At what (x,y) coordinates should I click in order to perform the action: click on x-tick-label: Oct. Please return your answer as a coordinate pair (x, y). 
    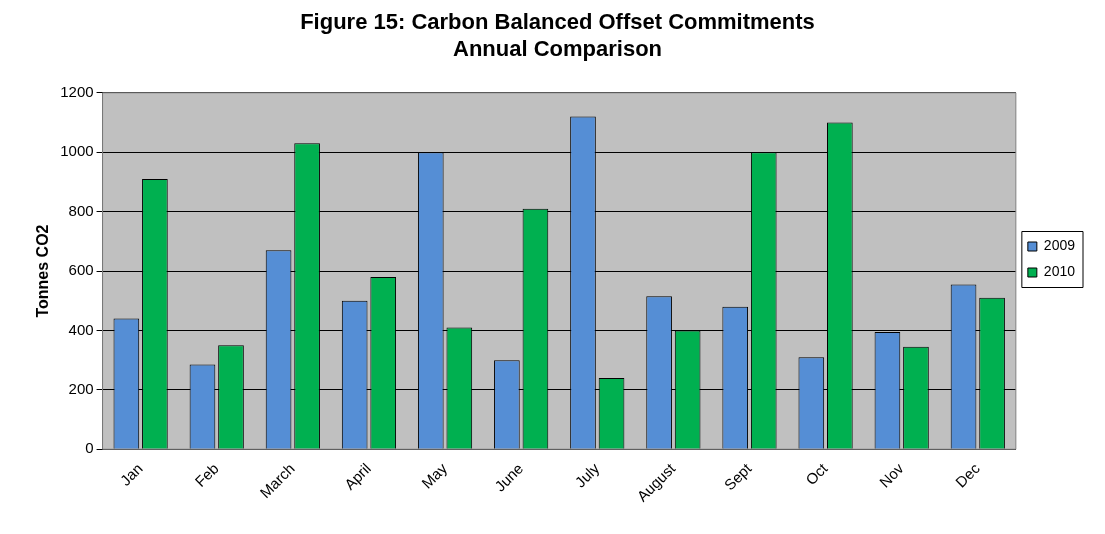
    Looking at the image, I should click on (817, 474).